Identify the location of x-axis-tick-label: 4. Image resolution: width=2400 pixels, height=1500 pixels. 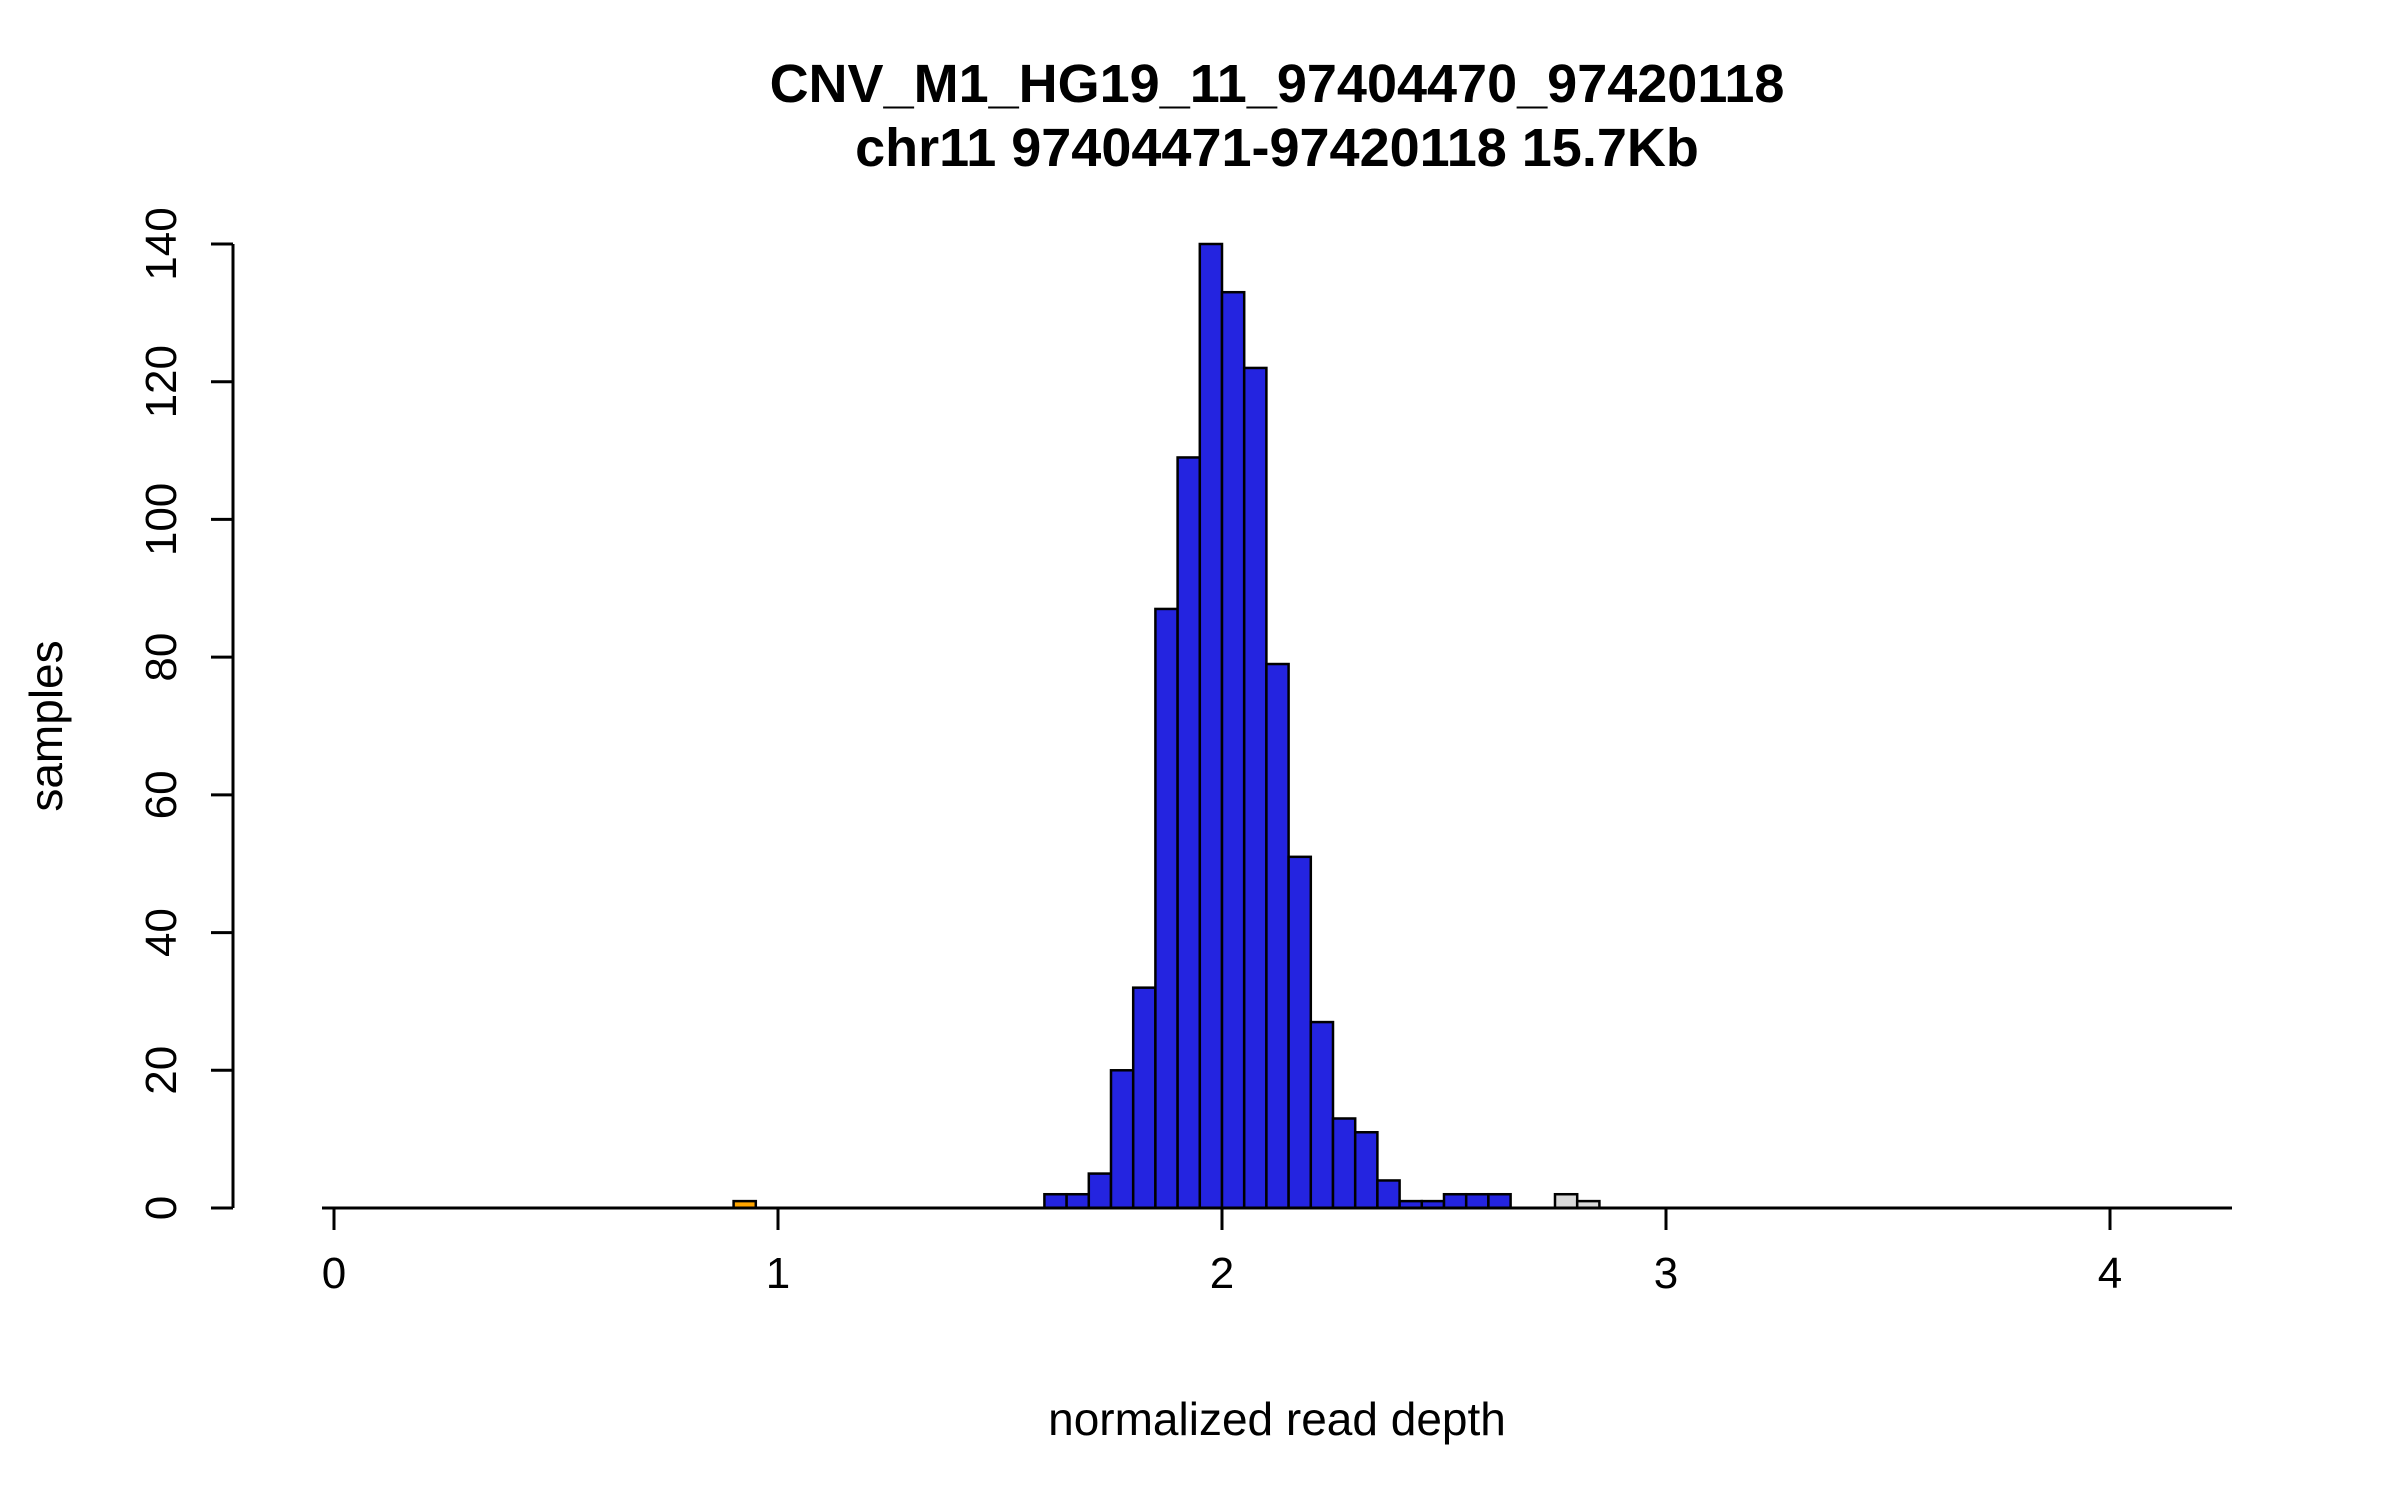
(2110, 1273).